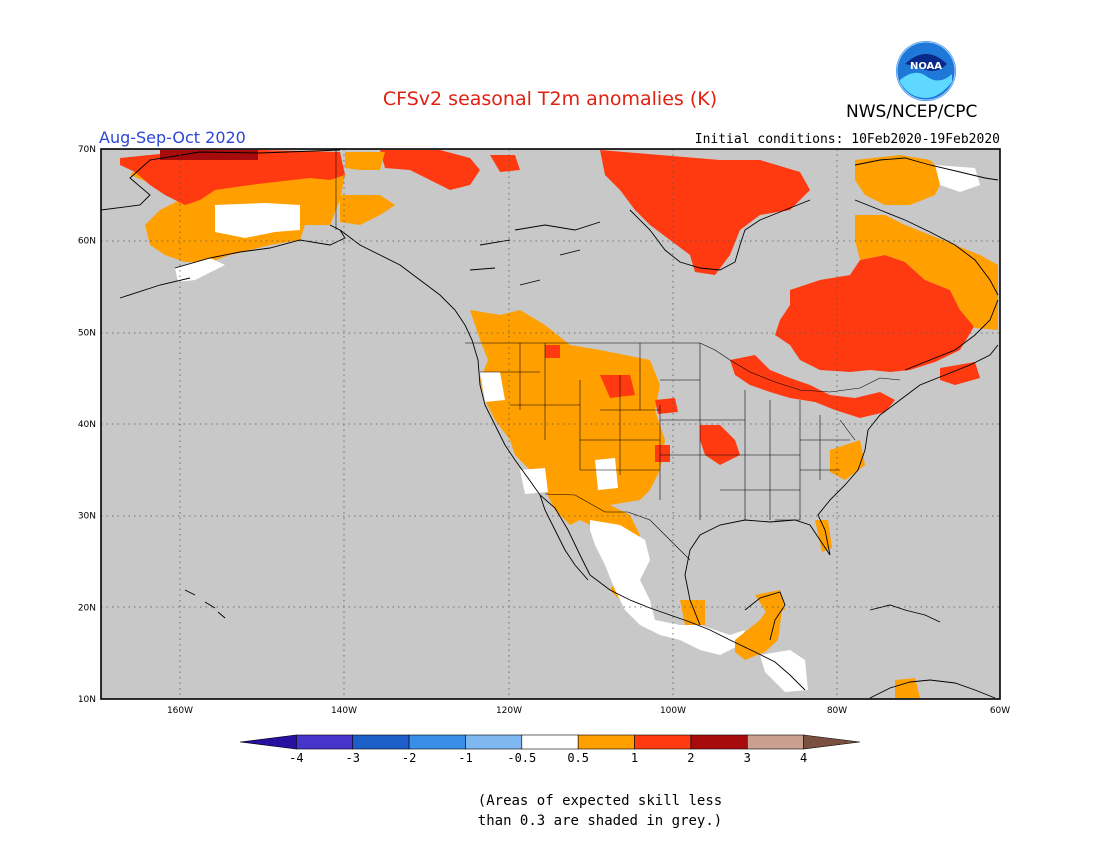 Image resolution: width=1100 pixels, height=850 pixels. Describe the element at coordinates (765, 616) in the screenshot. I see `coastline-yucatan` at that location.